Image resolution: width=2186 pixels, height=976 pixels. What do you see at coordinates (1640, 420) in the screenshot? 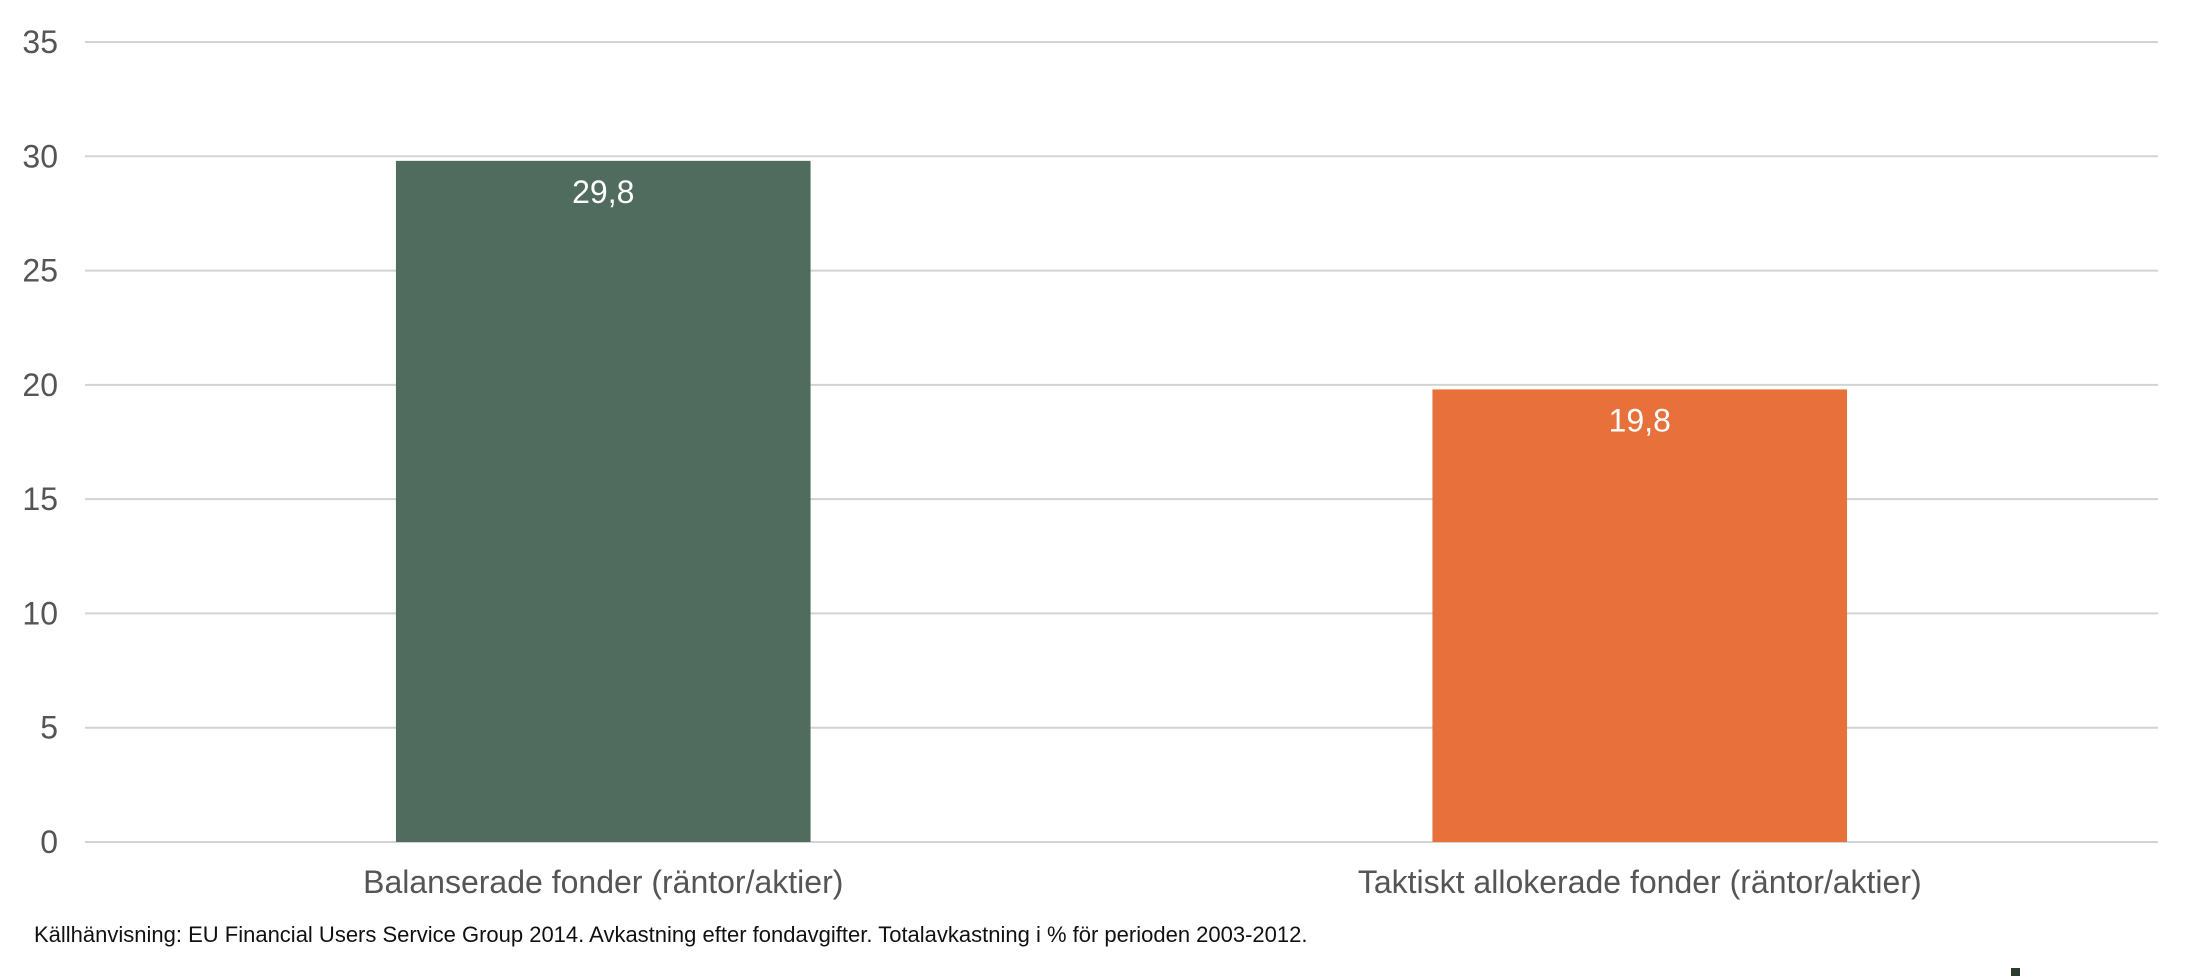
I see `bar-value-label: 19,8` at bounding box center [1640, 420].